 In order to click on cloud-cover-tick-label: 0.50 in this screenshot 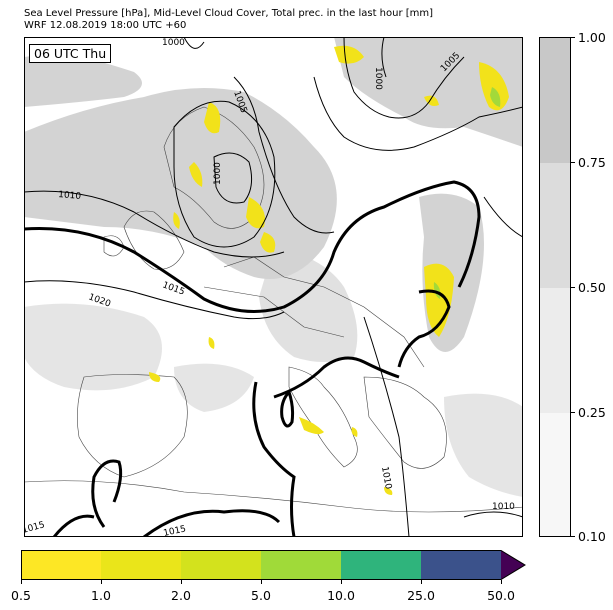, I will do `click(592, 287)`.